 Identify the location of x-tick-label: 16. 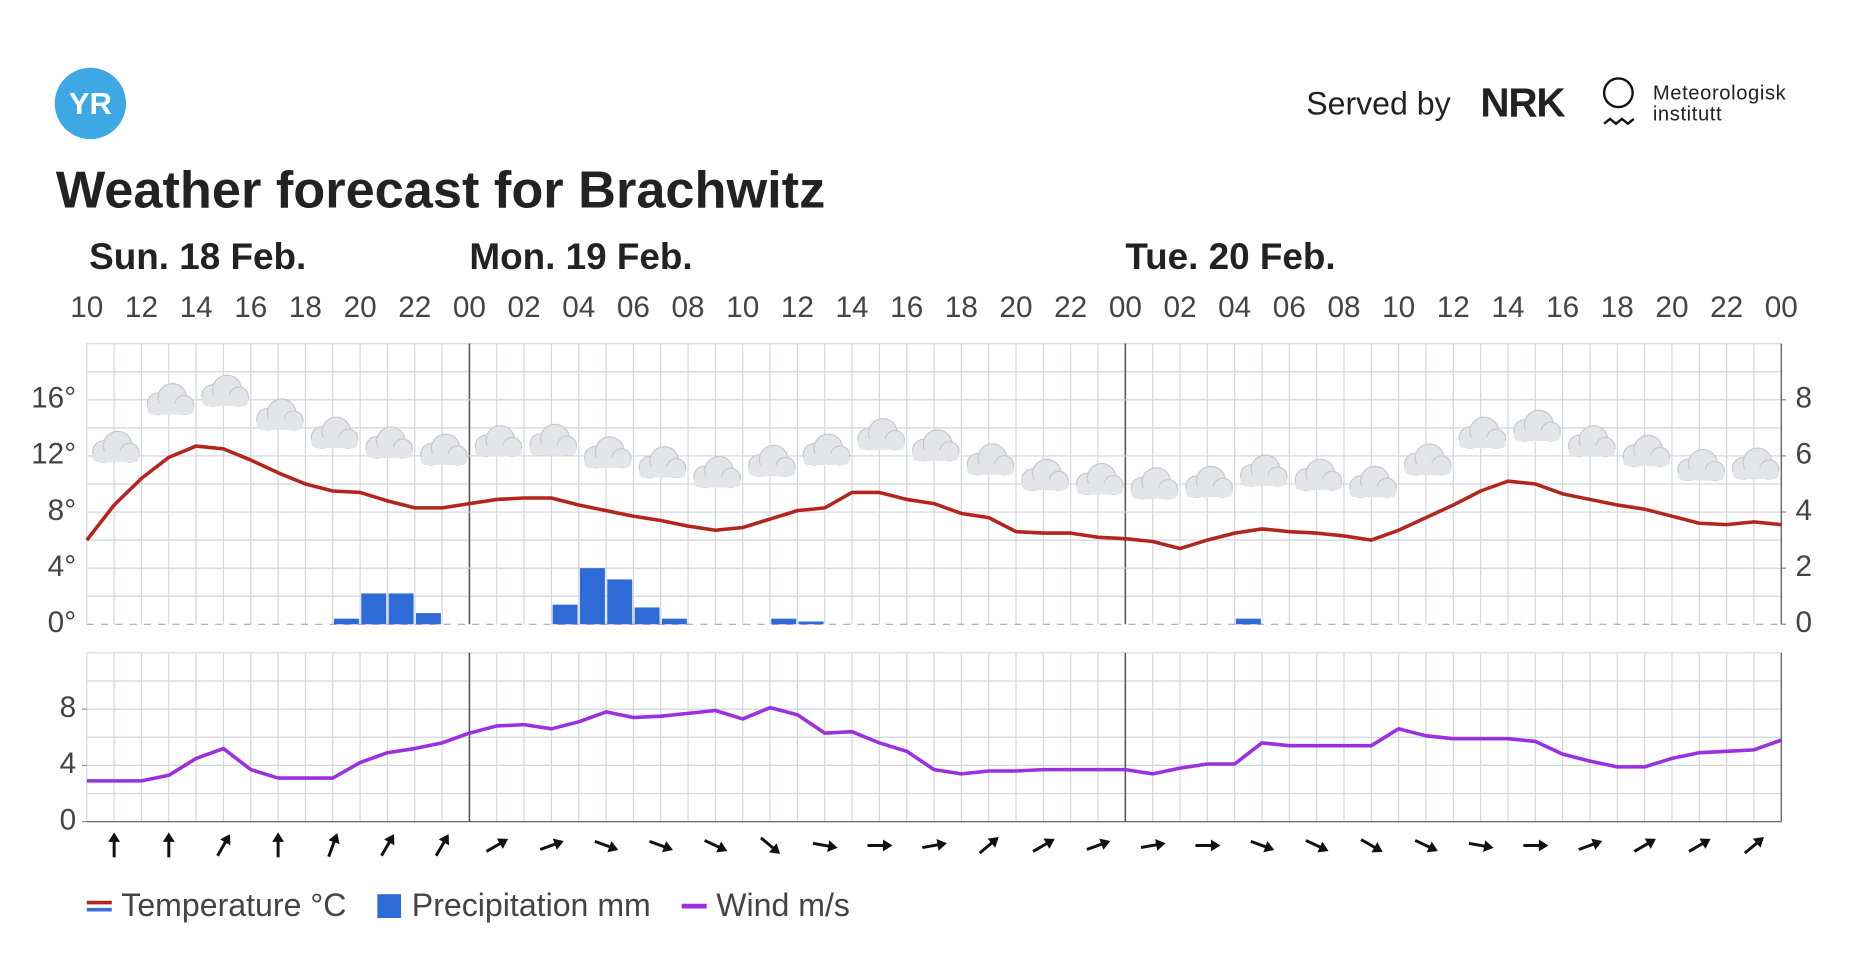
(250, 307).